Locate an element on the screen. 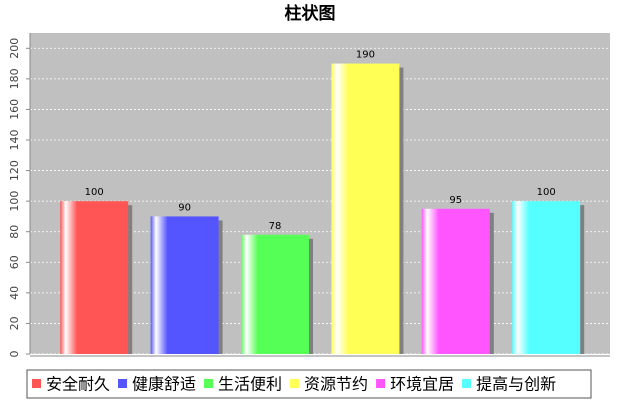  y-tick-label: 200 is located at coordinates (14, 48).